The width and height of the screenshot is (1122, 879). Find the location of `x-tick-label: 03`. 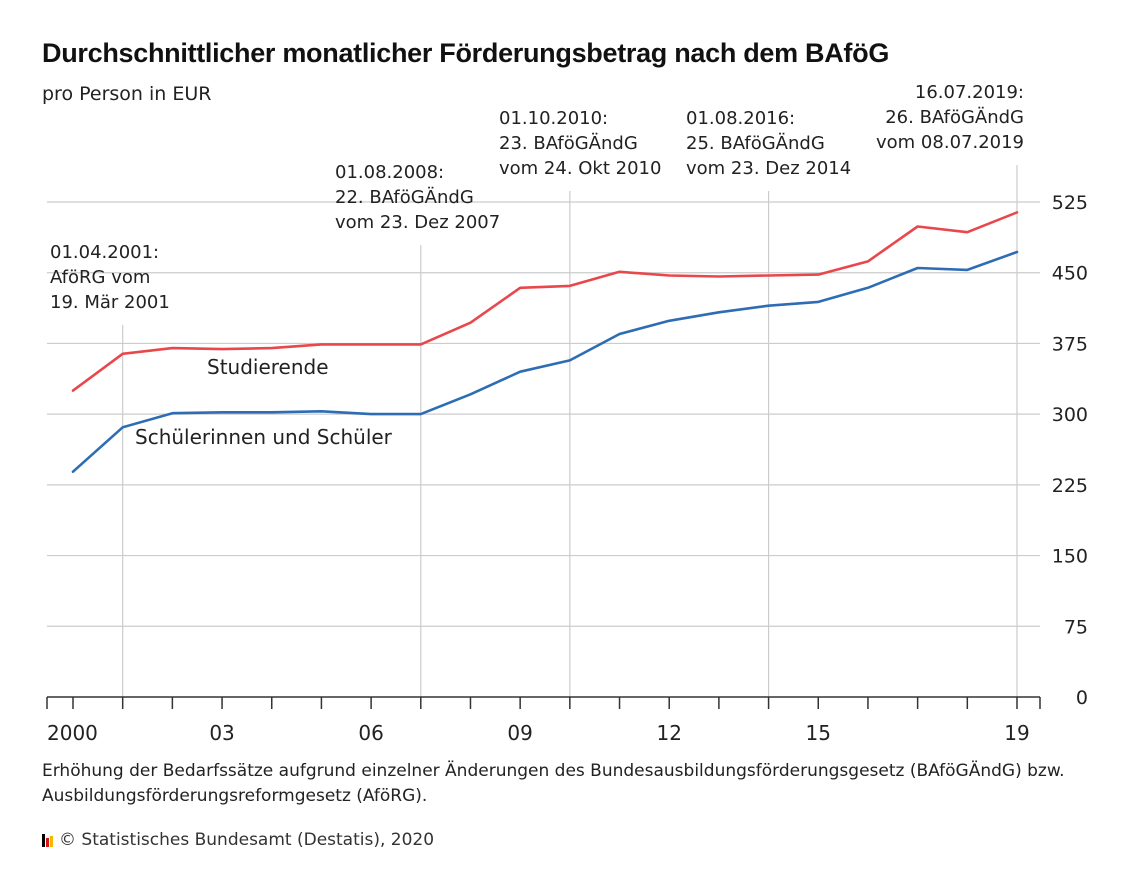

x-tick-label: 03 is located at coordinates (221, 733).